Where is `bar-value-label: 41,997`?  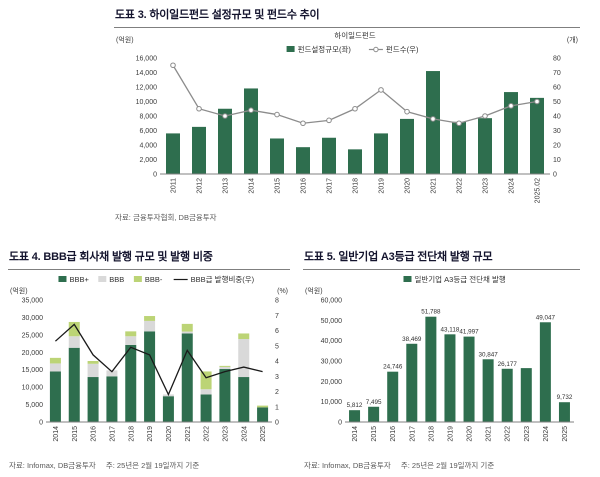
bar-value-label: 41,997 is located at coordinates (469, 332).